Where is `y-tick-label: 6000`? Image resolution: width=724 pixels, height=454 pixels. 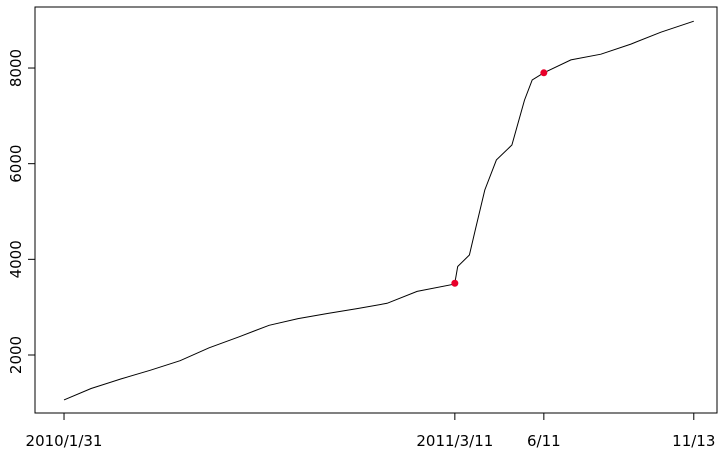 y-tick-label: 6000 is located at coordinates (16, 164).